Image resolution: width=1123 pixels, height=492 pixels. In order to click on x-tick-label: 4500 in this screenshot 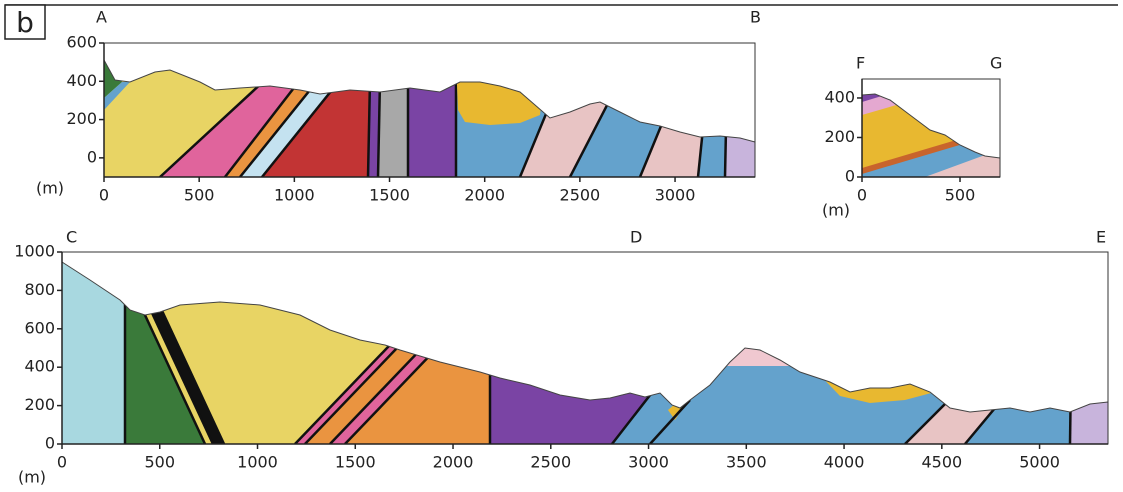, I will do `click(941, 462)`.